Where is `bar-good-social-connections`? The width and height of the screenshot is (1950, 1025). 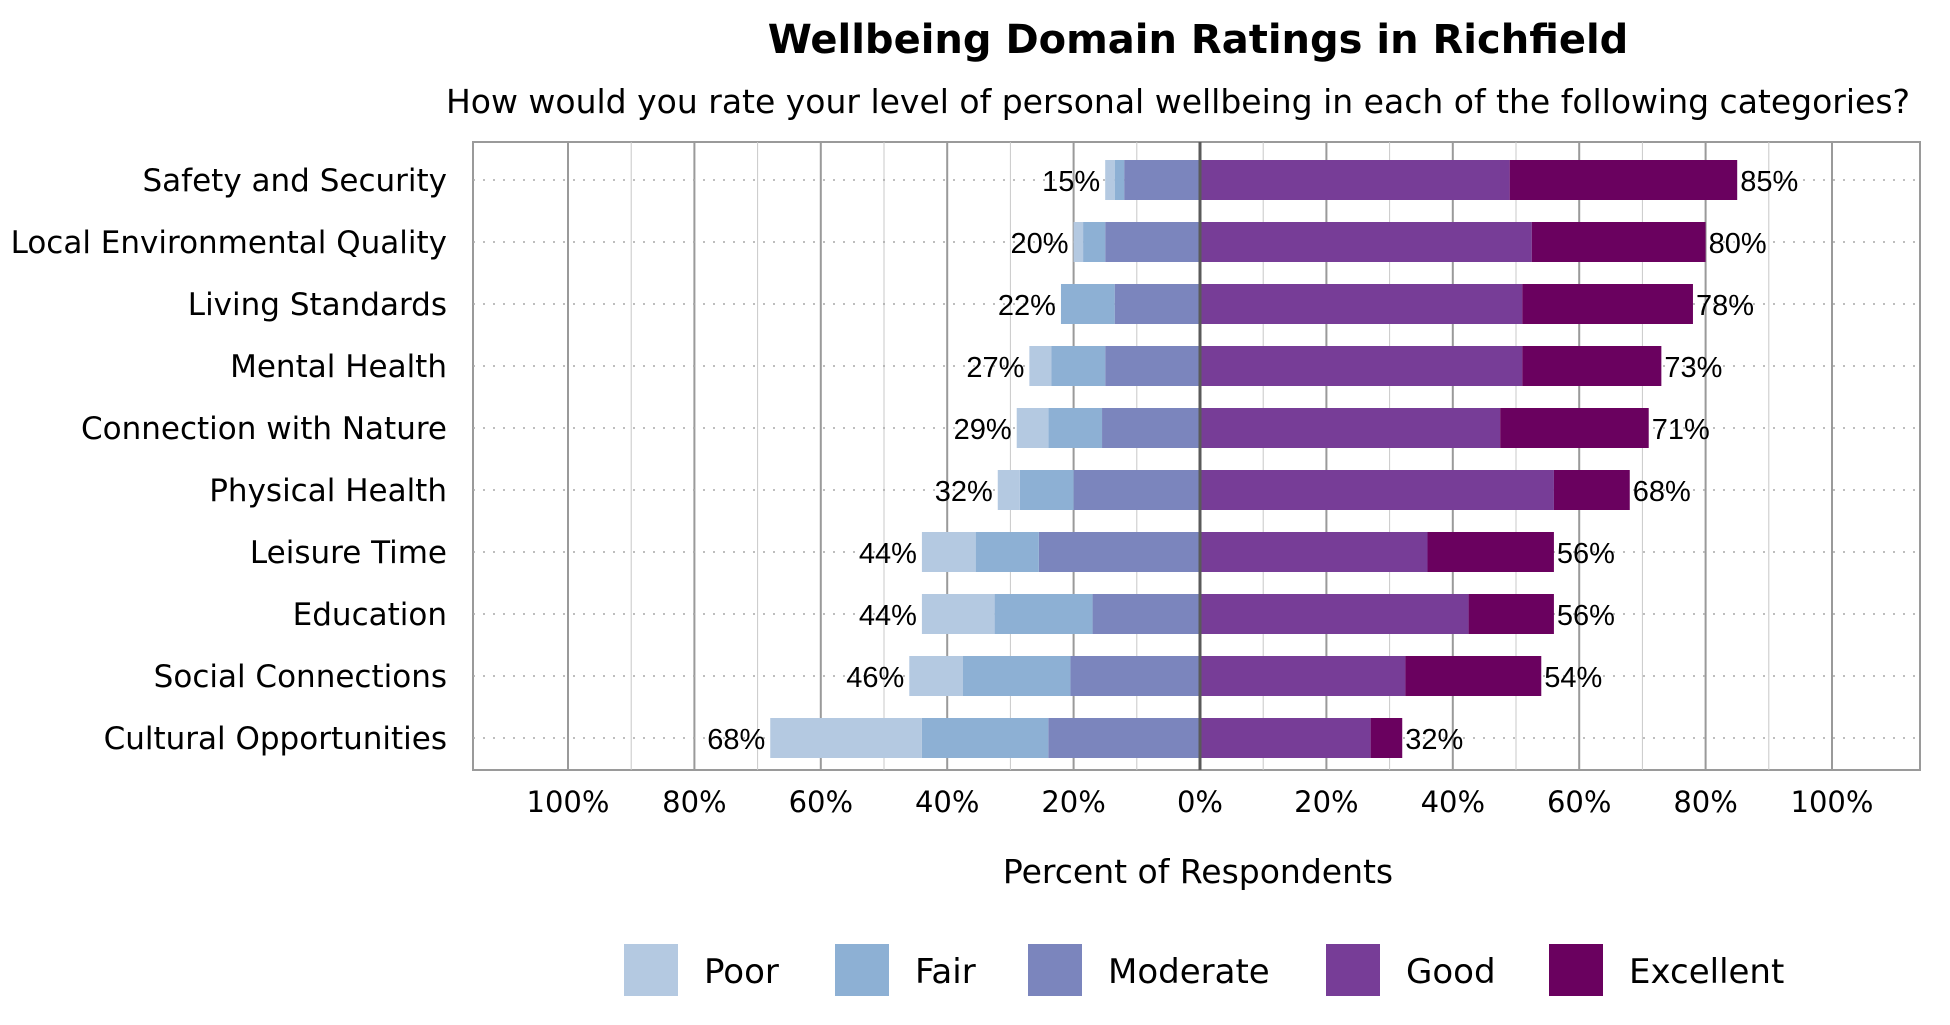
bar-good-social-connections is located at coordinates (1303, 676).